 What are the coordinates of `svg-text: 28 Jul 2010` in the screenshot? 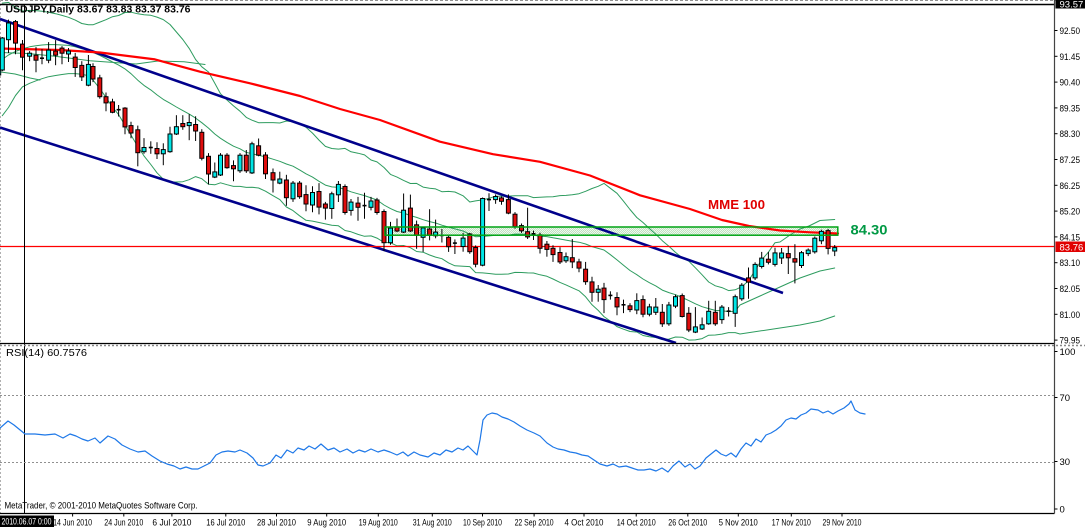 It's located at (276, 523).